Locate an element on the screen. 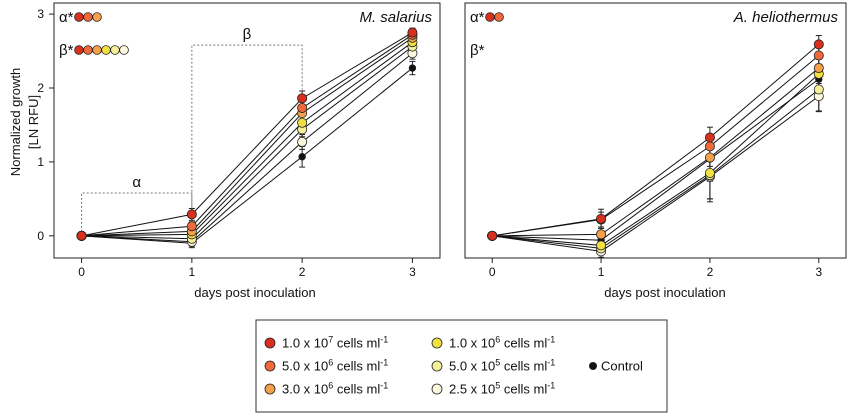 The height and width of the screenshot is (417, 850). legend-label-c2: 5.0 x 106 cells ml-1 is located at coordinates (335, 366).